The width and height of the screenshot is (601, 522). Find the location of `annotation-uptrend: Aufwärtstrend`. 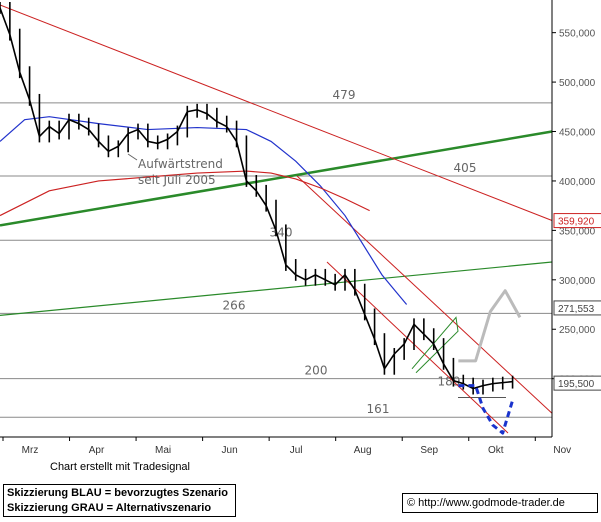

annotation-uptrend: Aufwärtstrend is located at coordinates (180, 164).